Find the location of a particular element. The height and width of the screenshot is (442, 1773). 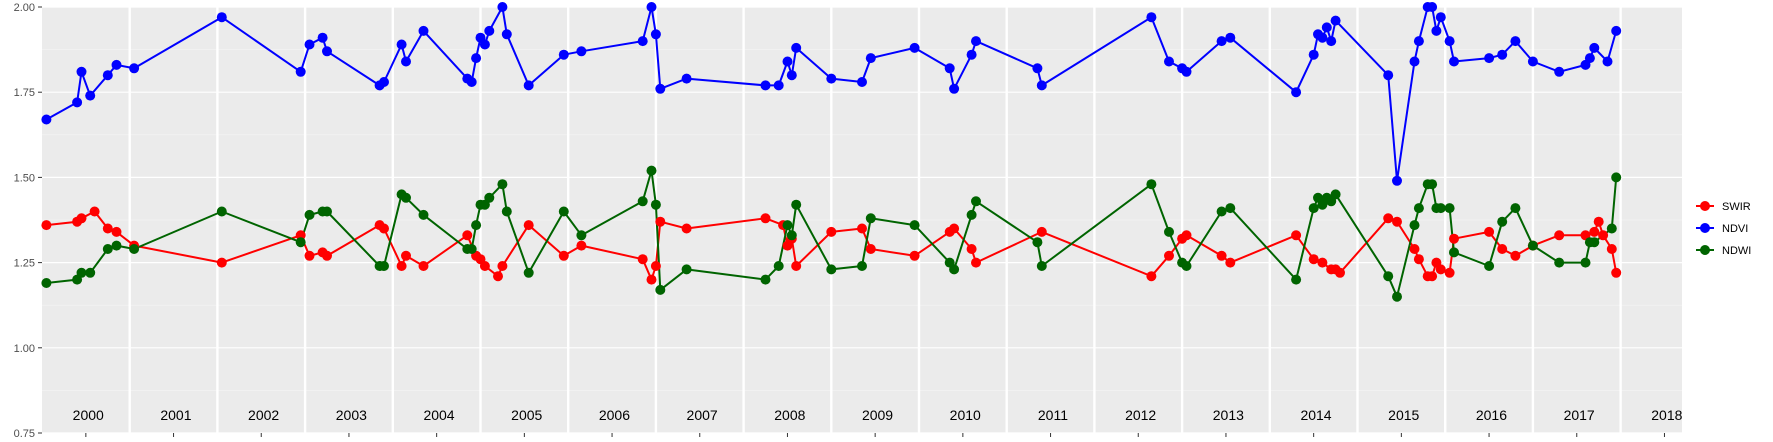

year-label: 2017 is located at coordinates (1579, 415).